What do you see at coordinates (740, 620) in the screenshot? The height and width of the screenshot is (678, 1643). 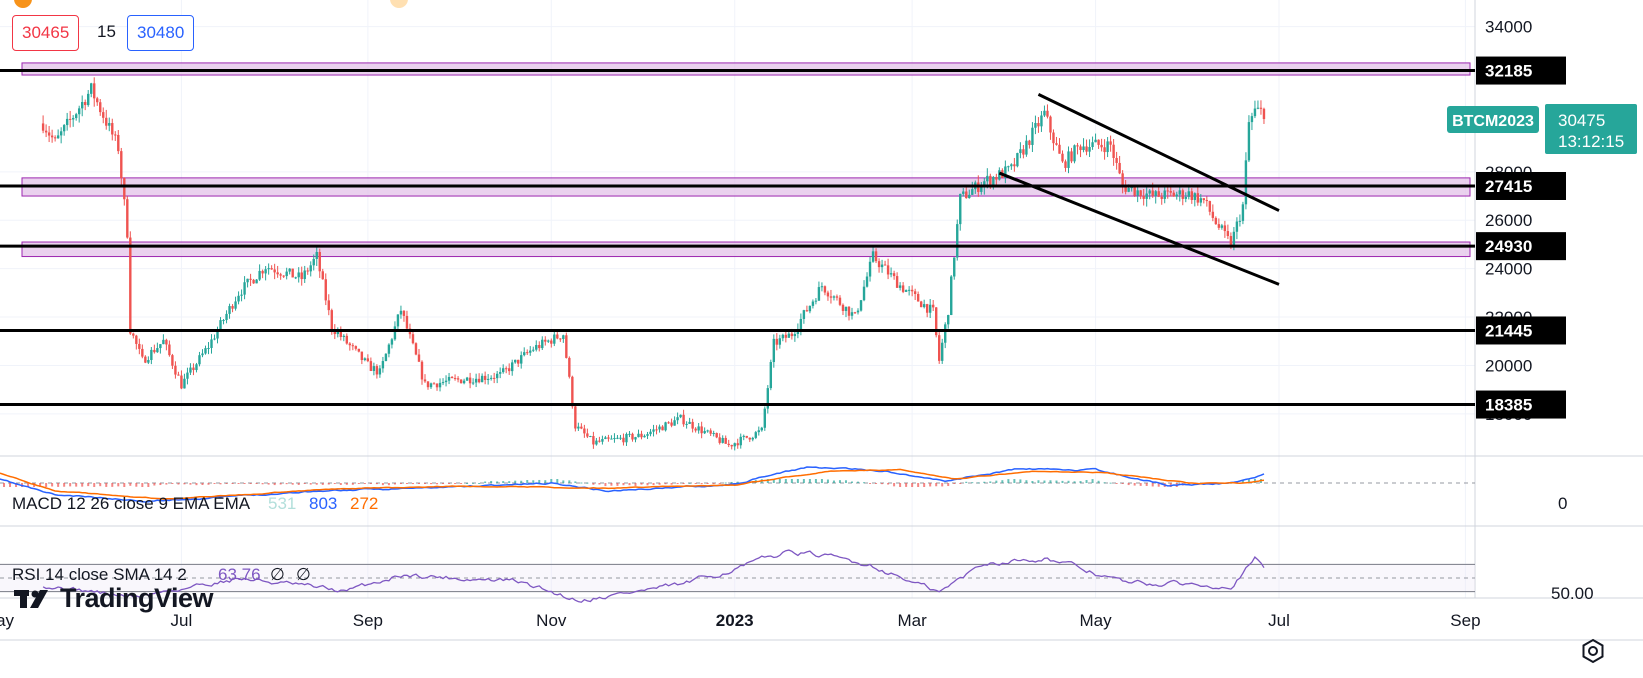 I see `time-axis: May Jul Sep Nov 2023 Mar May Jul Sep` at bounding box center [740, 620].